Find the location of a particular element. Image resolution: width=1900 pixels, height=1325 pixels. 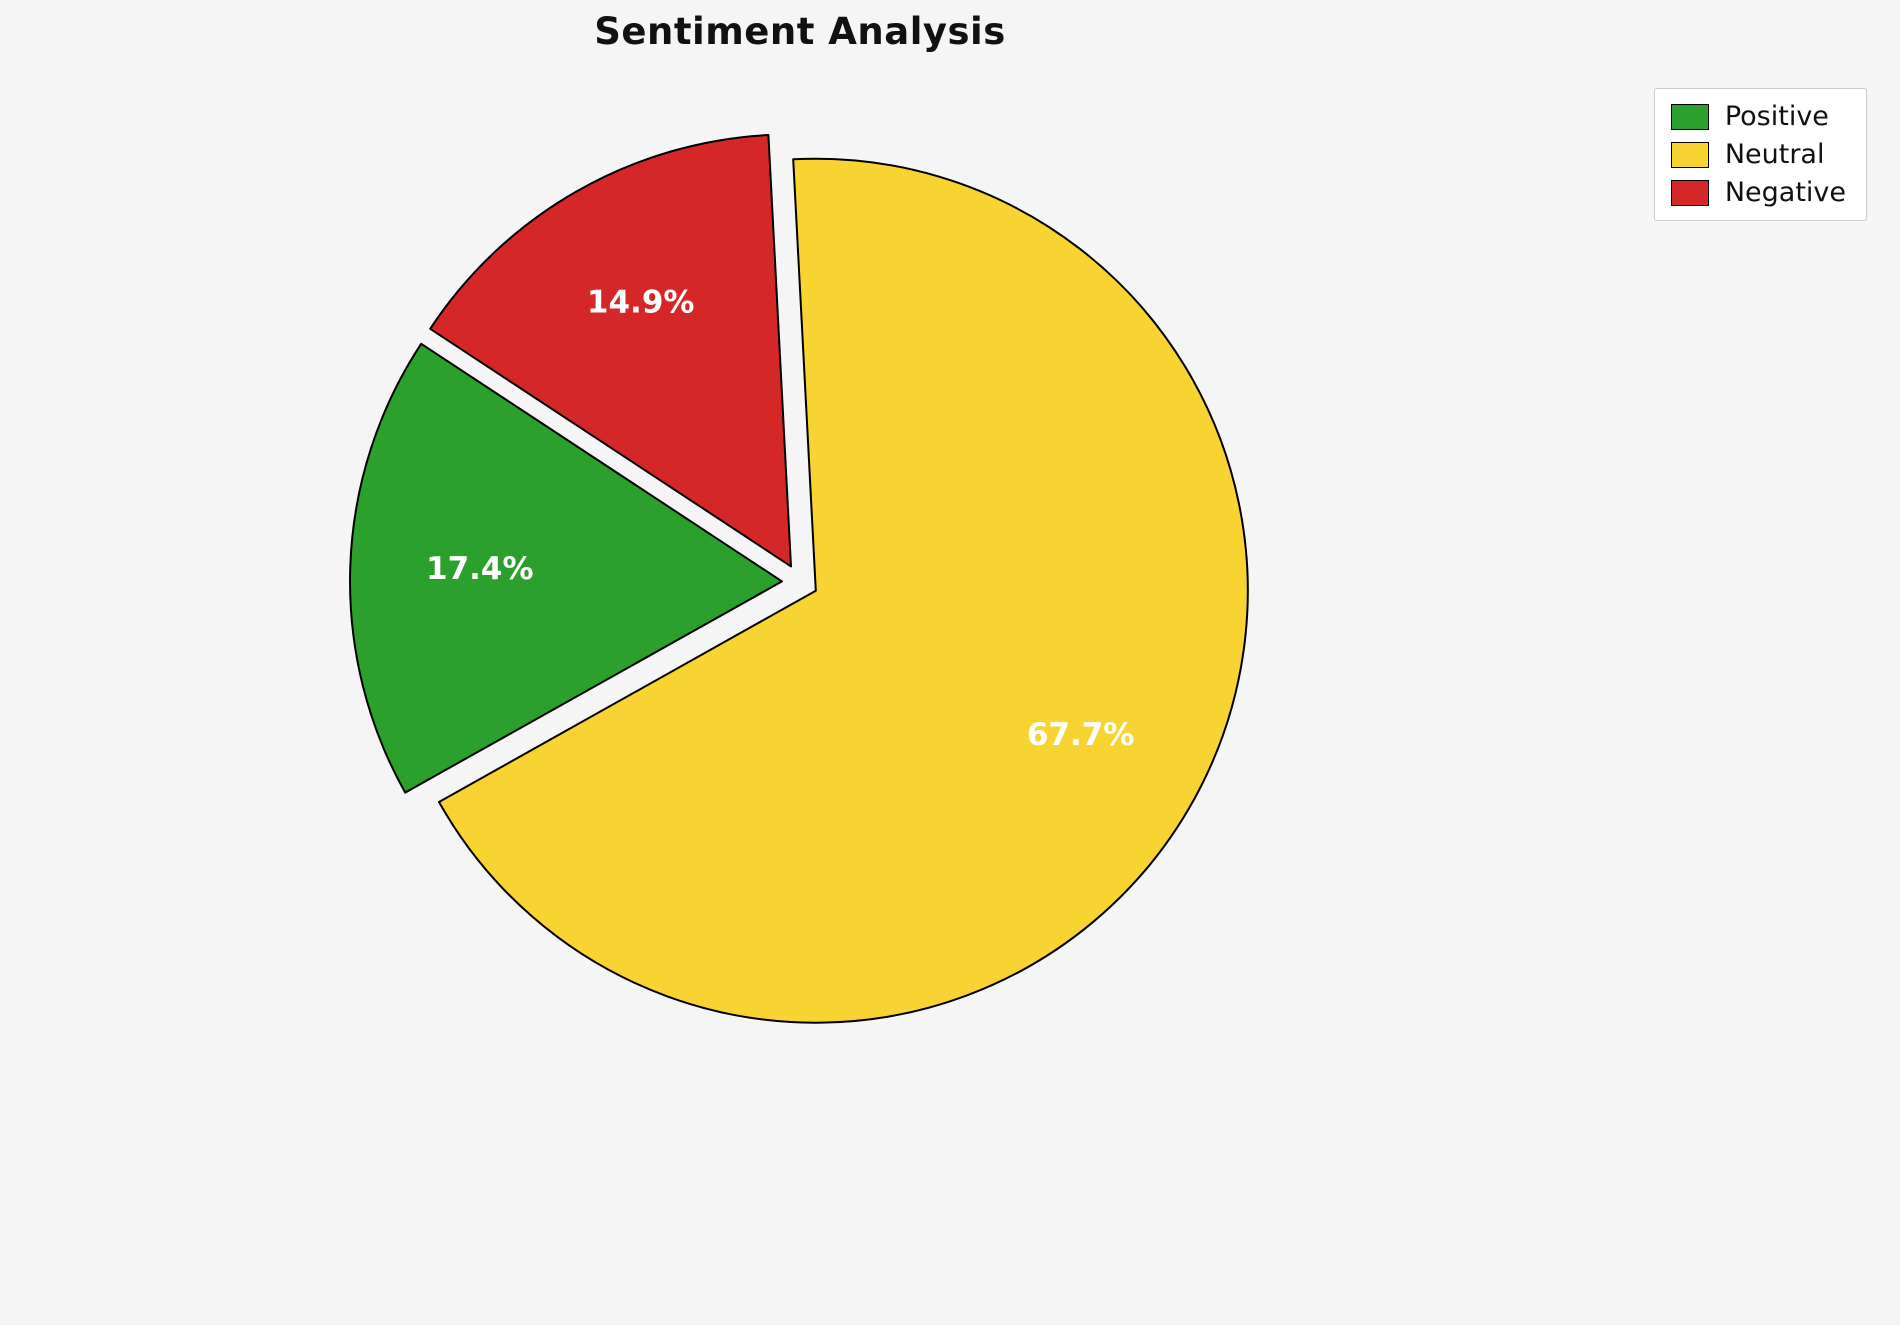

legend-label-positive: Positive is located at coordinates (1776, 116).